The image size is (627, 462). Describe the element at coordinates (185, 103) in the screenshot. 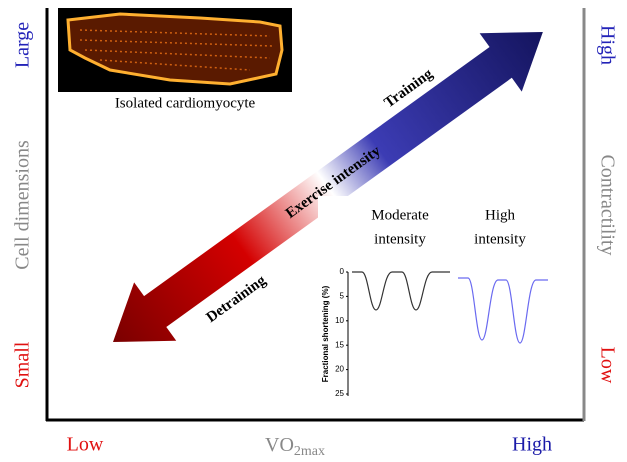

I see `cell-caption: Isolated cardiomyocyte` at that location.